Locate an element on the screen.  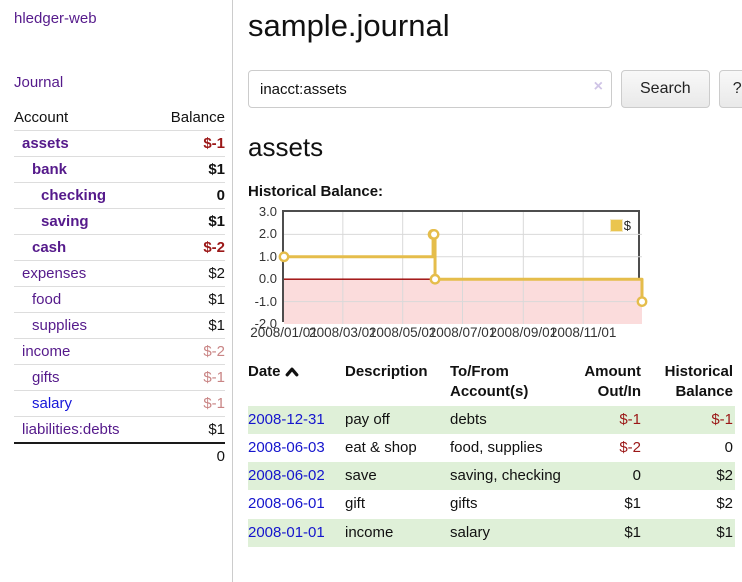
help-button: ? is located at coordinates (730, 89).